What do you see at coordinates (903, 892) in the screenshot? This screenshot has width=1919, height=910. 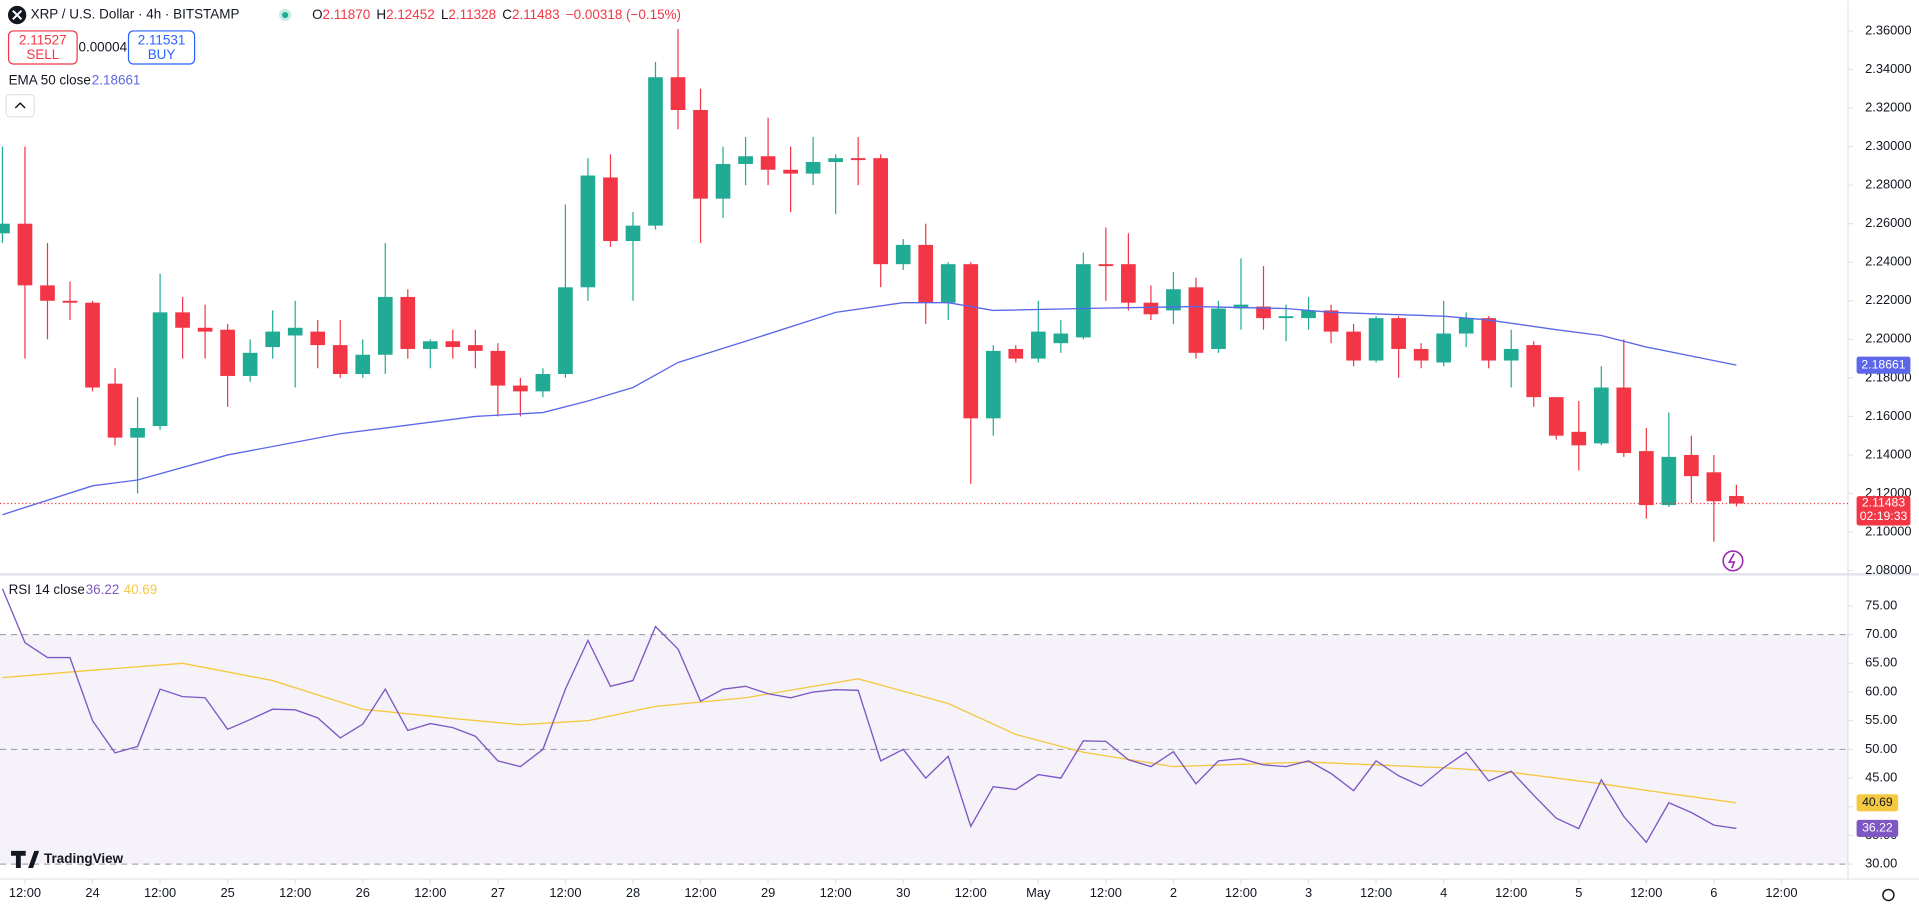 I see `x-tick-label: 30` at bounding box center [903, 892].